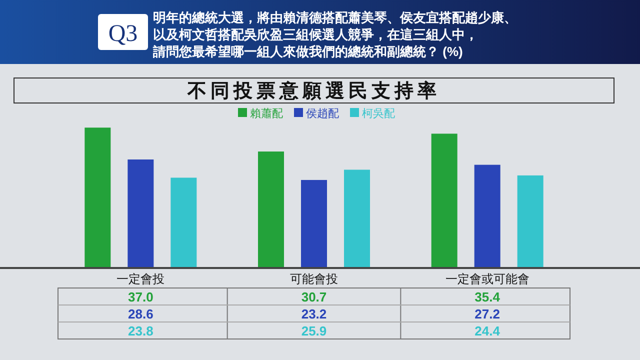  Describe the element at coordinates (487, 331) in the screenshot. I see `data-label: 24.4` at that location.